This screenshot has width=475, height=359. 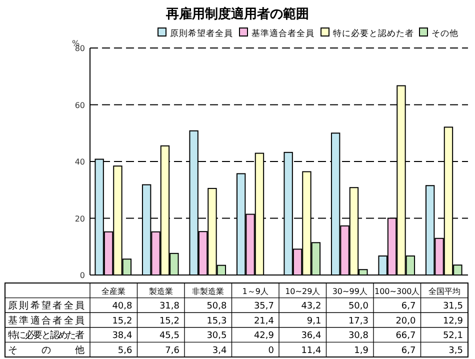 What do you see at coordinates (114, 291) in the screenshot?
I see `x-tick-label: 全産業` at bounding box center [114, 291].